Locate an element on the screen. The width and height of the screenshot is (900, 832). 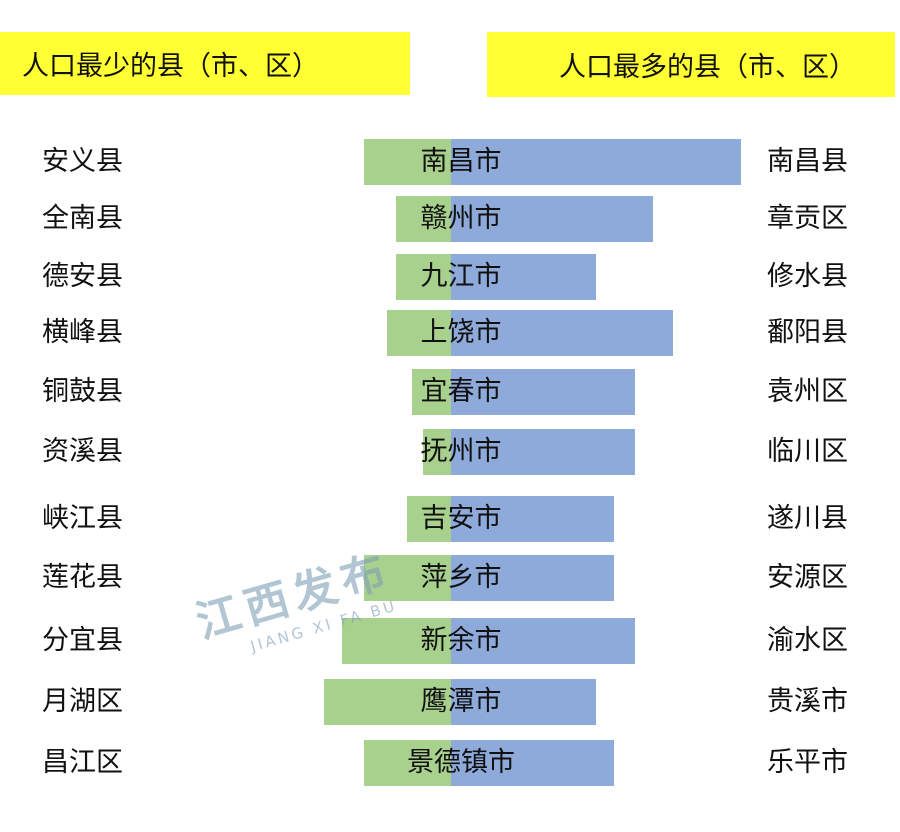
least-populous-label: 安义县 is located at coordinates (82, 161).